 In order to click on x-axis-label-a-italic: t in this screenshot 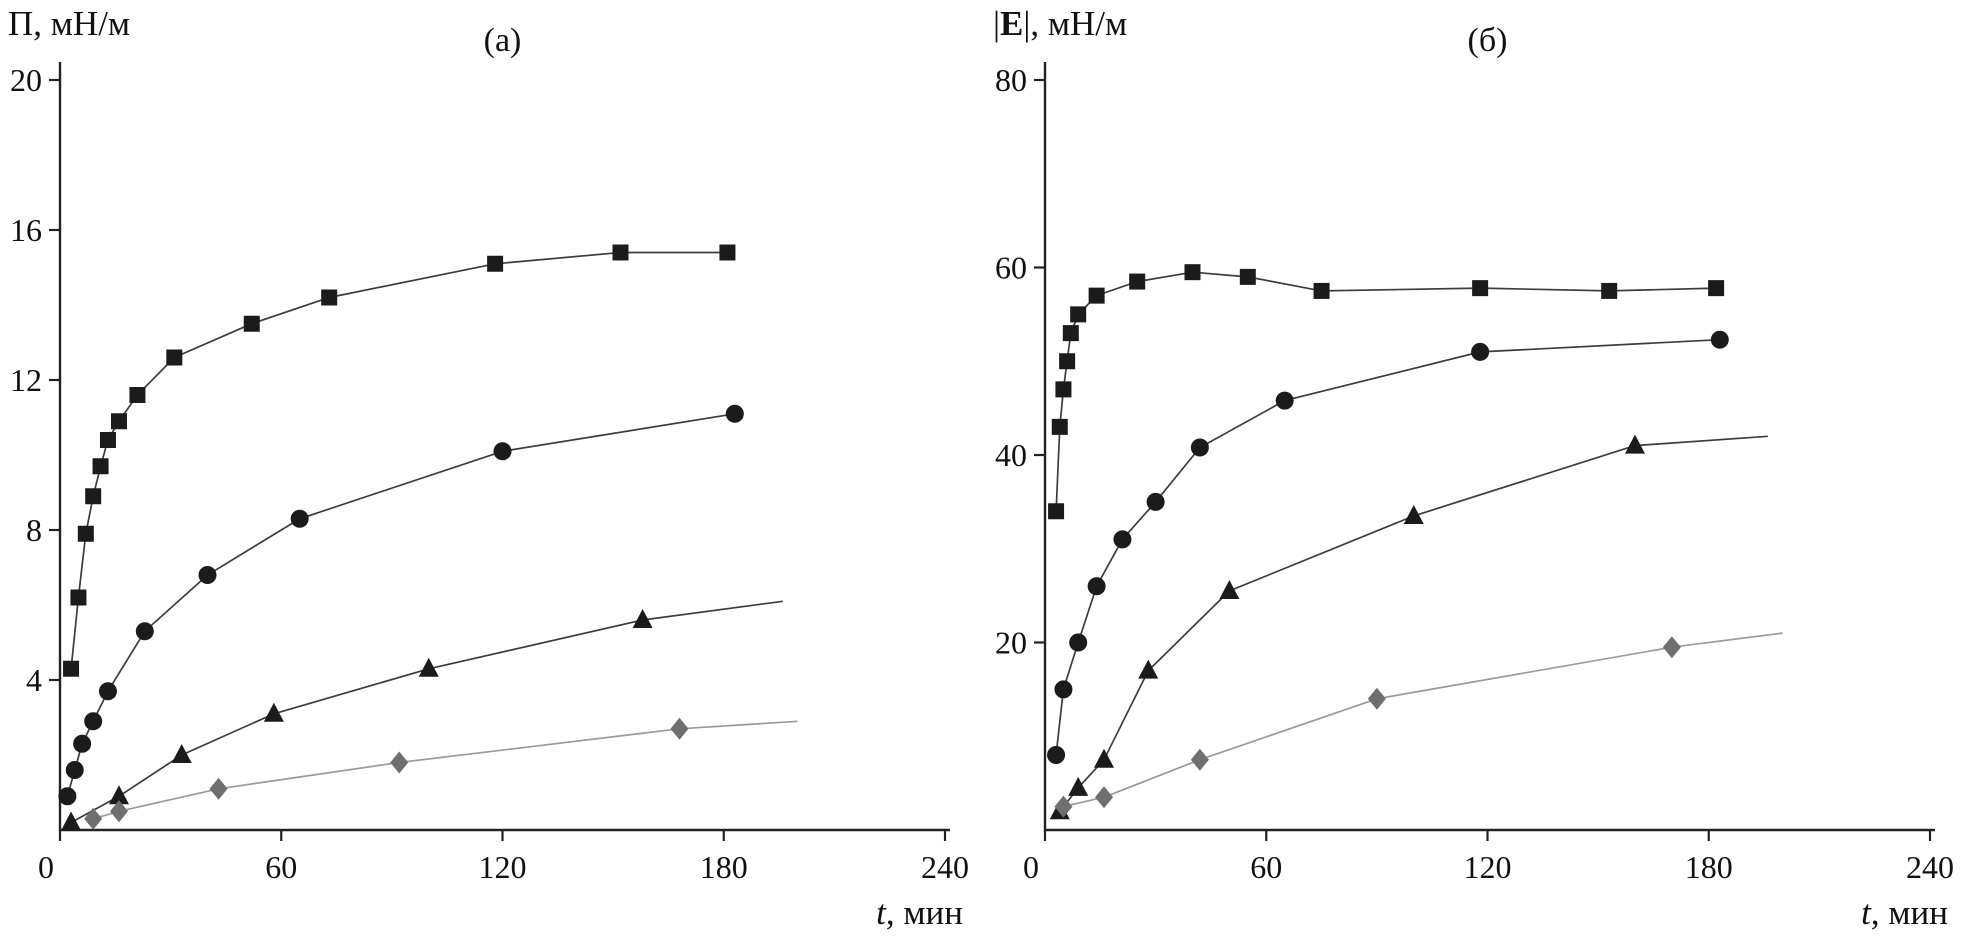, I will do `click(881, 912)`.